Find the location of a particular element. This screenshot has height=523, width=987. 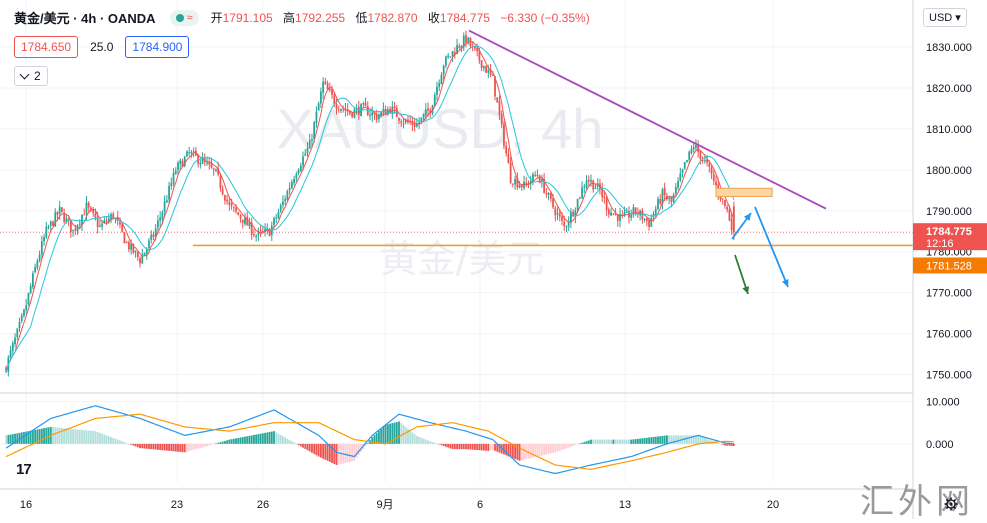

ask-button: 1784.900 is located at coordinates (157, 47).